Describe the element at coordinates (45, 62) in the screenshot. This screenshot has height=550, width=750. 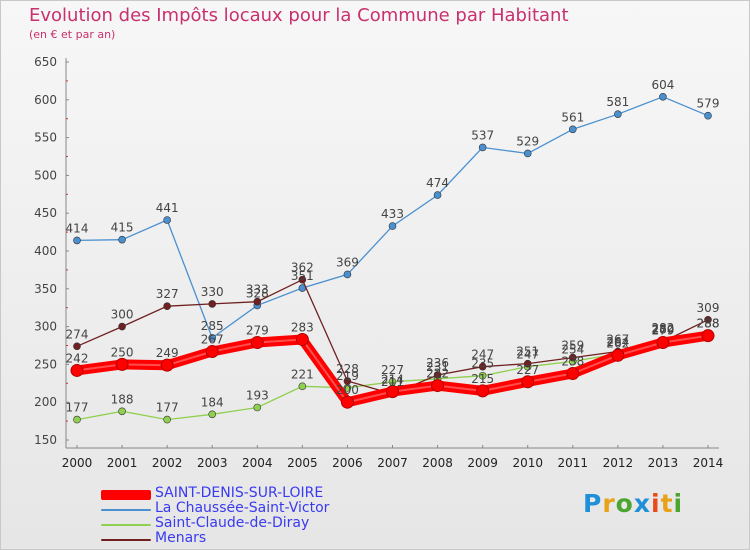
I see `y-tick-label: 650` at that location.